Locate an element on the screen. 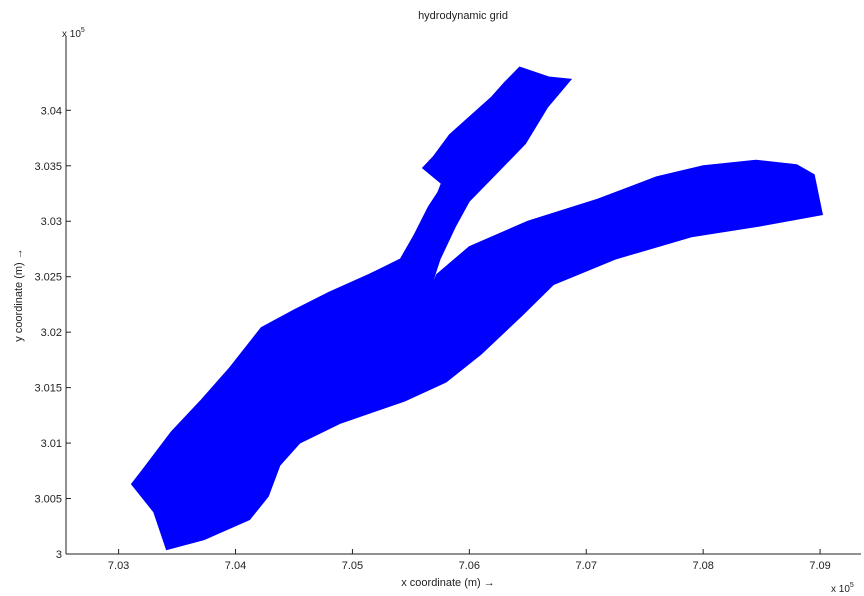 The width and height of the screenshot is (864, 596). chart-title: hydrodynamic grid is located at coordinates (463, 16).